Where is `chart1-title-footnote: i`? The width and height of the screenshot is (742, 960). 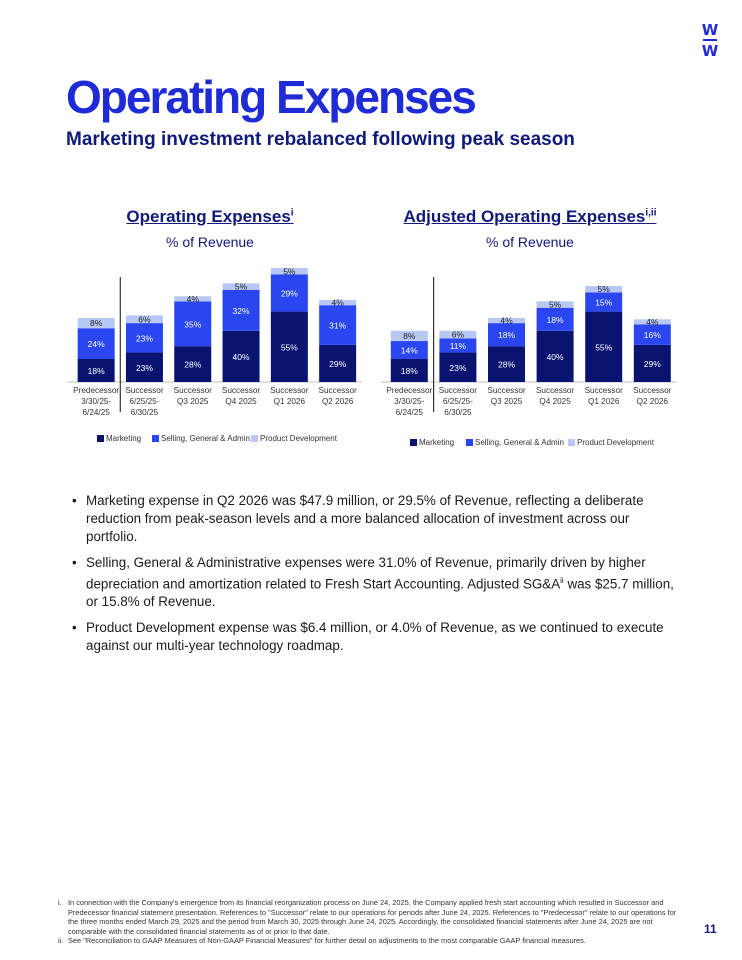
chart1-title-footnote: i is located at coordinates (292, 213).